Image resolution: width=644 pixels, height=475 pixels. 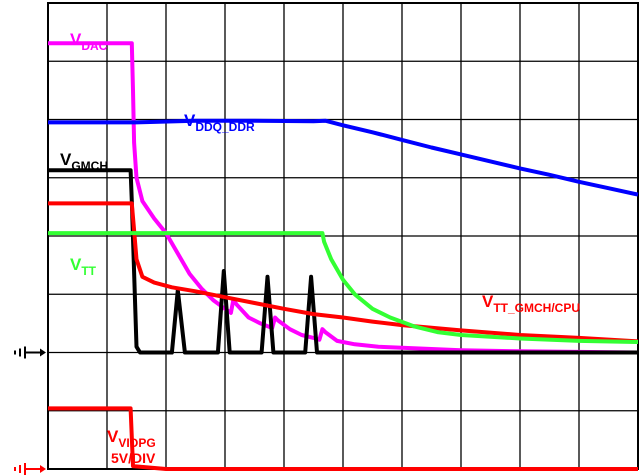 What do you see at coordinates (133, 458) in the screenshot?
I see `label-scale: 5V/DIV` at bounding box center [133, 458].